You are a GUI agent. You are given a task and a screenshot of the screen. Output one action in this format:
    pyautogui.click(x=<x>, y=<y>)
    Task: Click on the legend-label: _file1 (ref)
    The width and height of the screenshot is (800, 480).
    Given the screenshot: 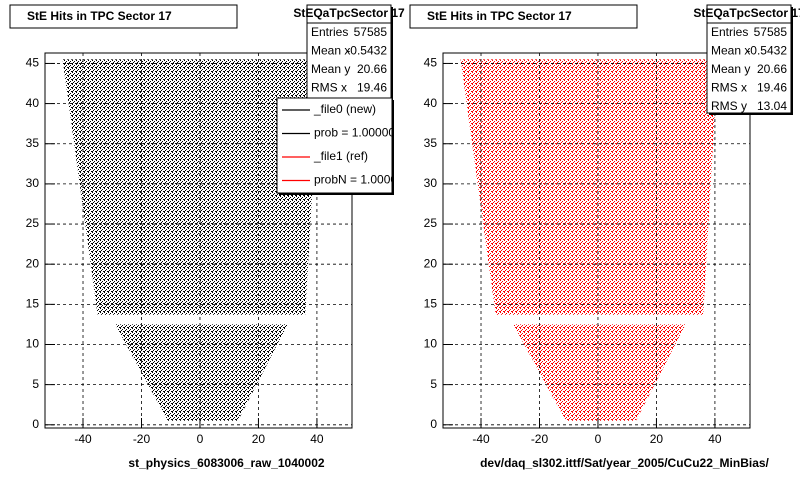 What is the action you would take?
    pyautogui.click(x=340, y=156)
    